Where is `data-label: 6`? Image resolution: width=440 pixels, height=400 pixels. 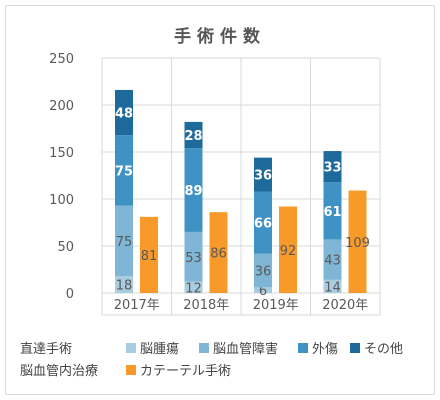
data-label: 6 is located at coordinates (263, 291).